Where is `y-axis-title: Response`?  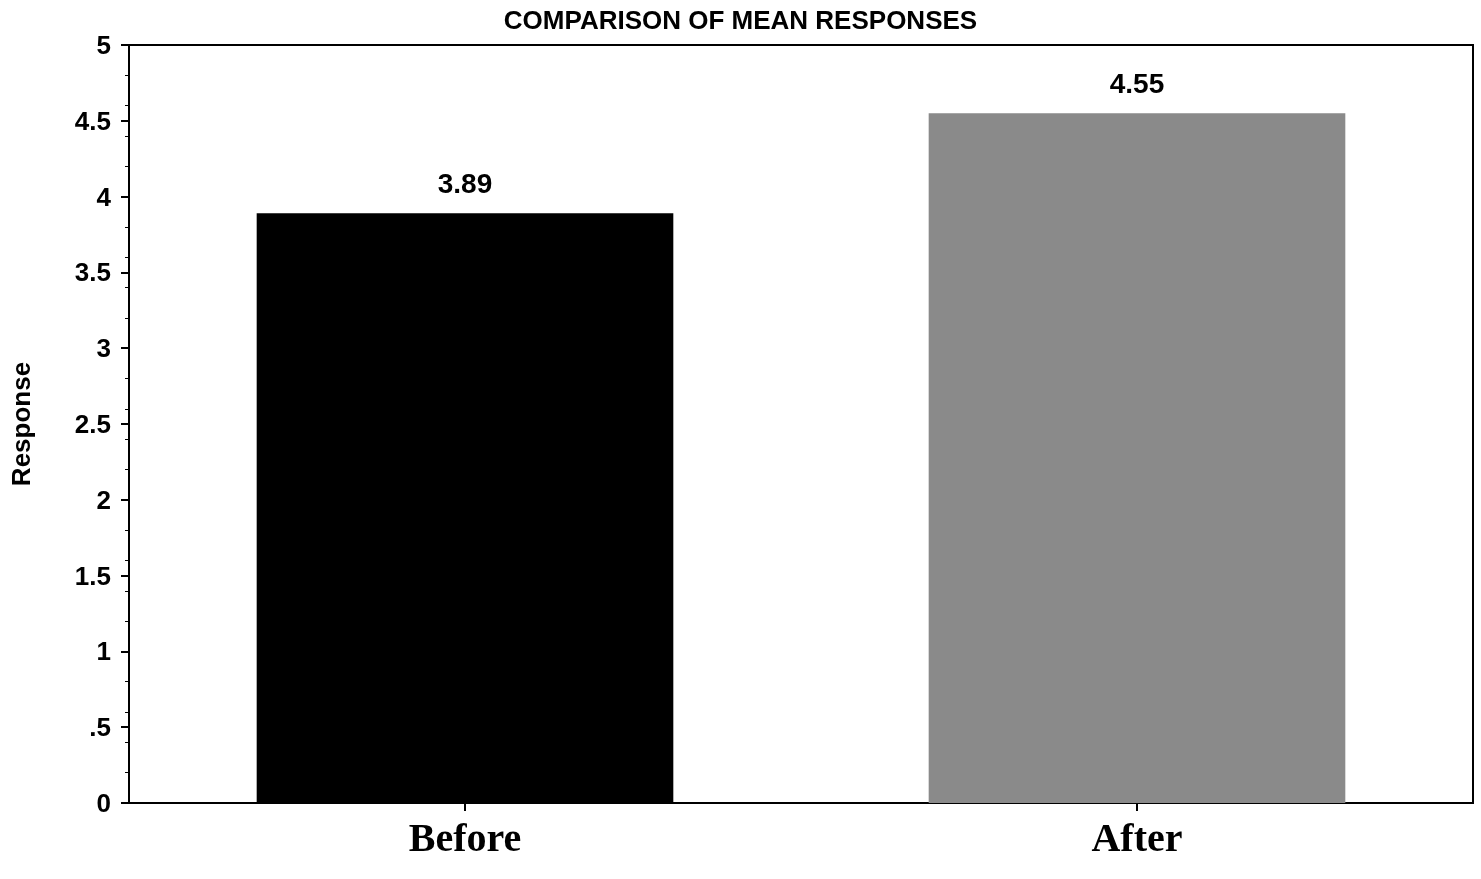 y-axis-title: Response is located at coordinates (21, 424).